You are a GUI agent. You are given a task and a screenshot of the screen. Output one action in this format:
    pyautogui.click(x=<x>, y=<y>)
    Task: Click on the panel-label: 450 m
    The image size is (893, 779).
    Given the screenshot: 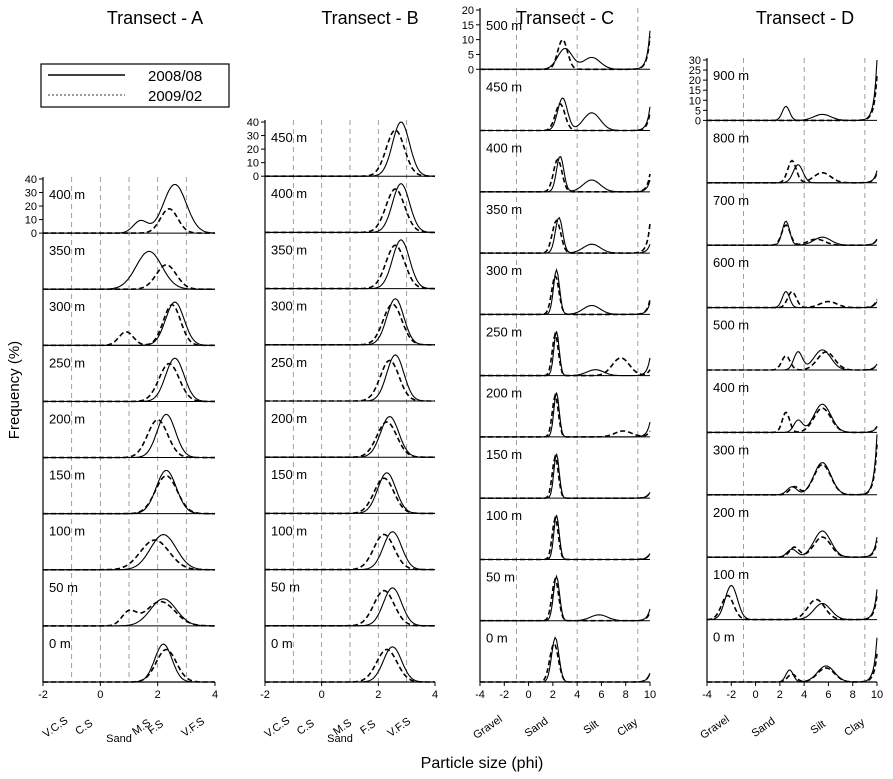 What is the action you would take?
    pyautogui.click(x=289, y=137)
    